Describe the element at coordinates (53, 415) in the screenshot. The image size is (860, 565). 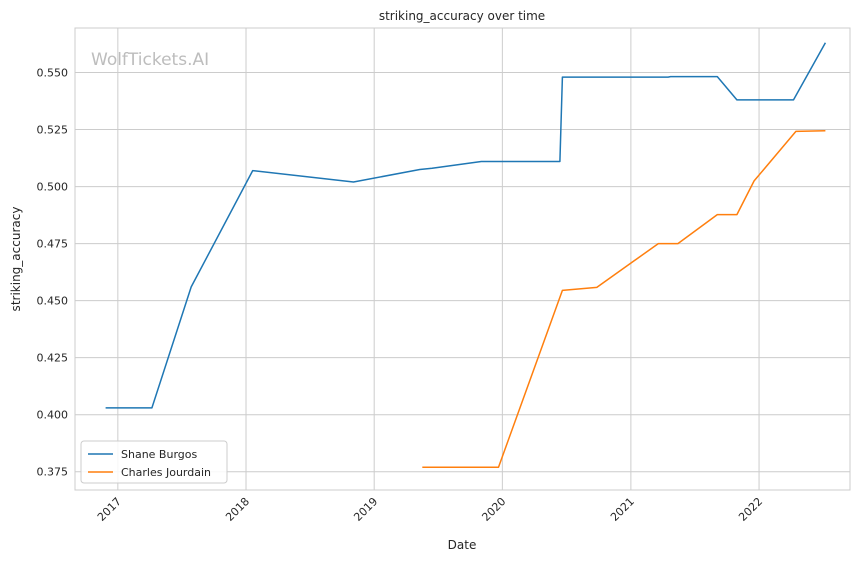
I see `y-tick-label: 0.400` at that location.